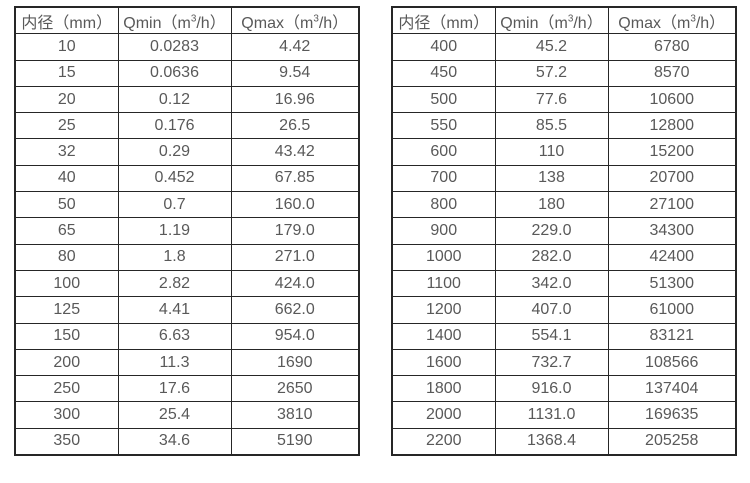 This screenshot has height=483, width=750. I want to click on table-row: 900 229.0 34300, so click(564, 231).